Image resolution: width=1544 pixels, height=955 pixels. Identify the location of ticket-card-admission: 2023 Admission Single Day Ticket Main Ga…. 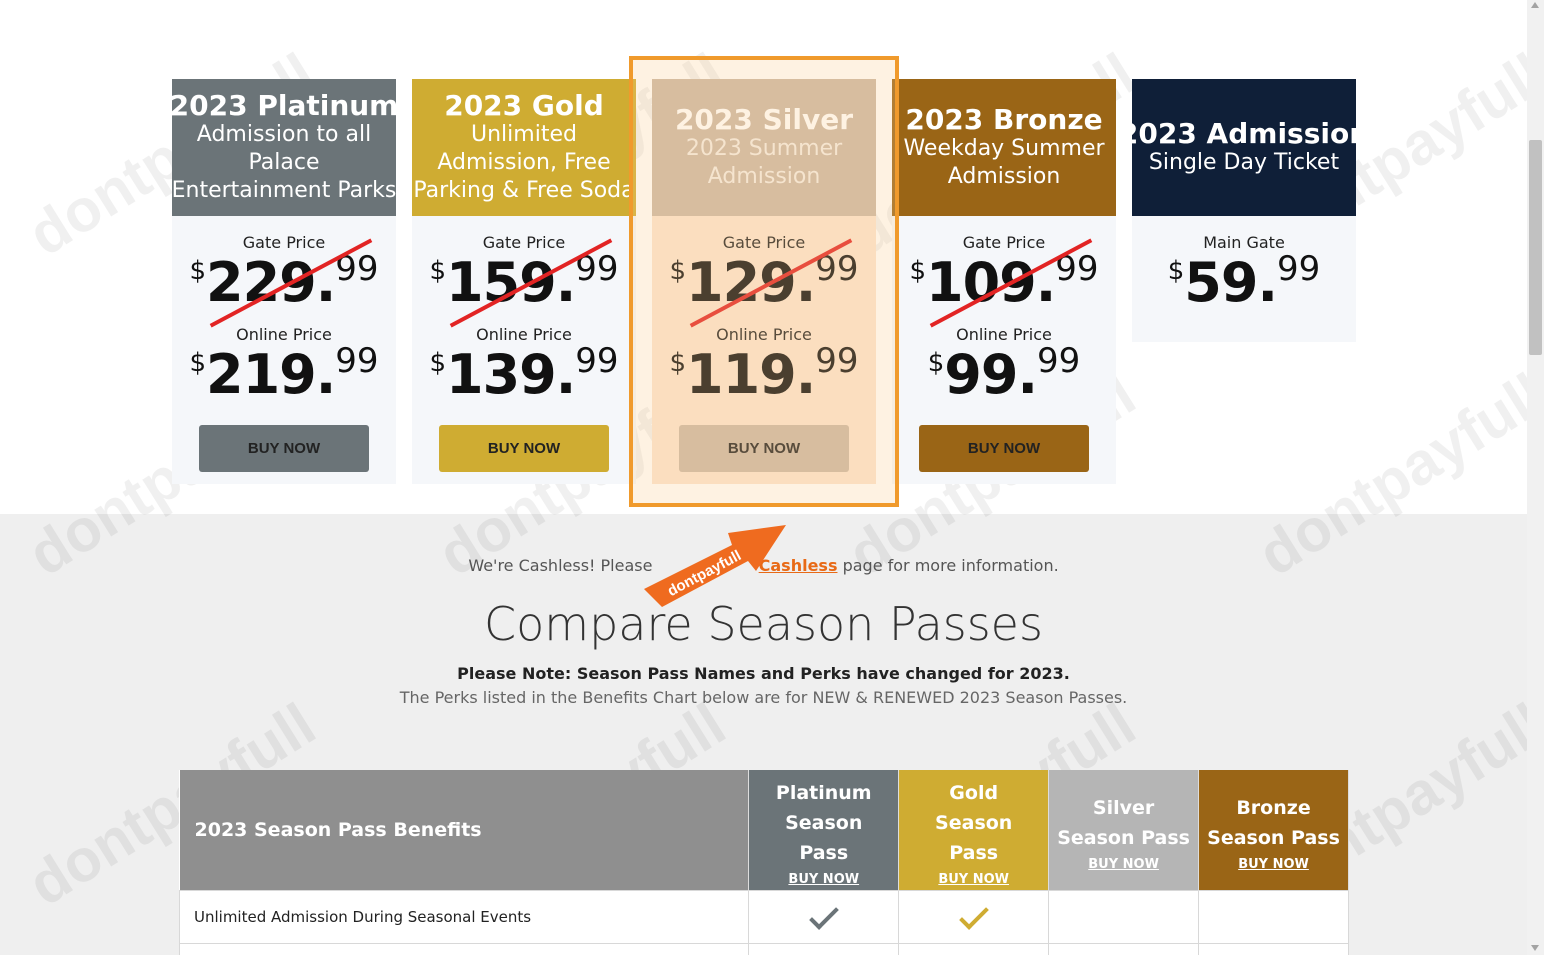
(1244, 210).